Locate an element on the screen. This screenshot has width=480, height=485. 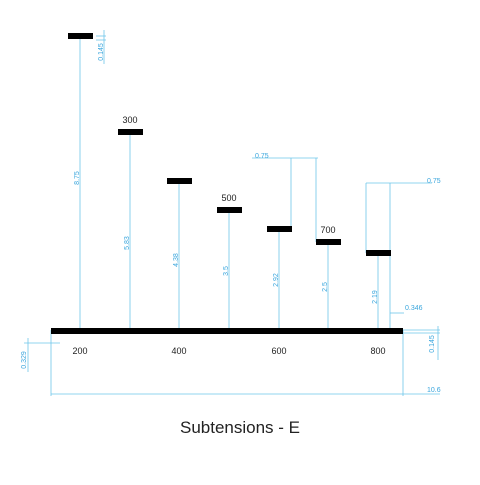
axis-label-600: 600 is located at coordinates (278, 351).